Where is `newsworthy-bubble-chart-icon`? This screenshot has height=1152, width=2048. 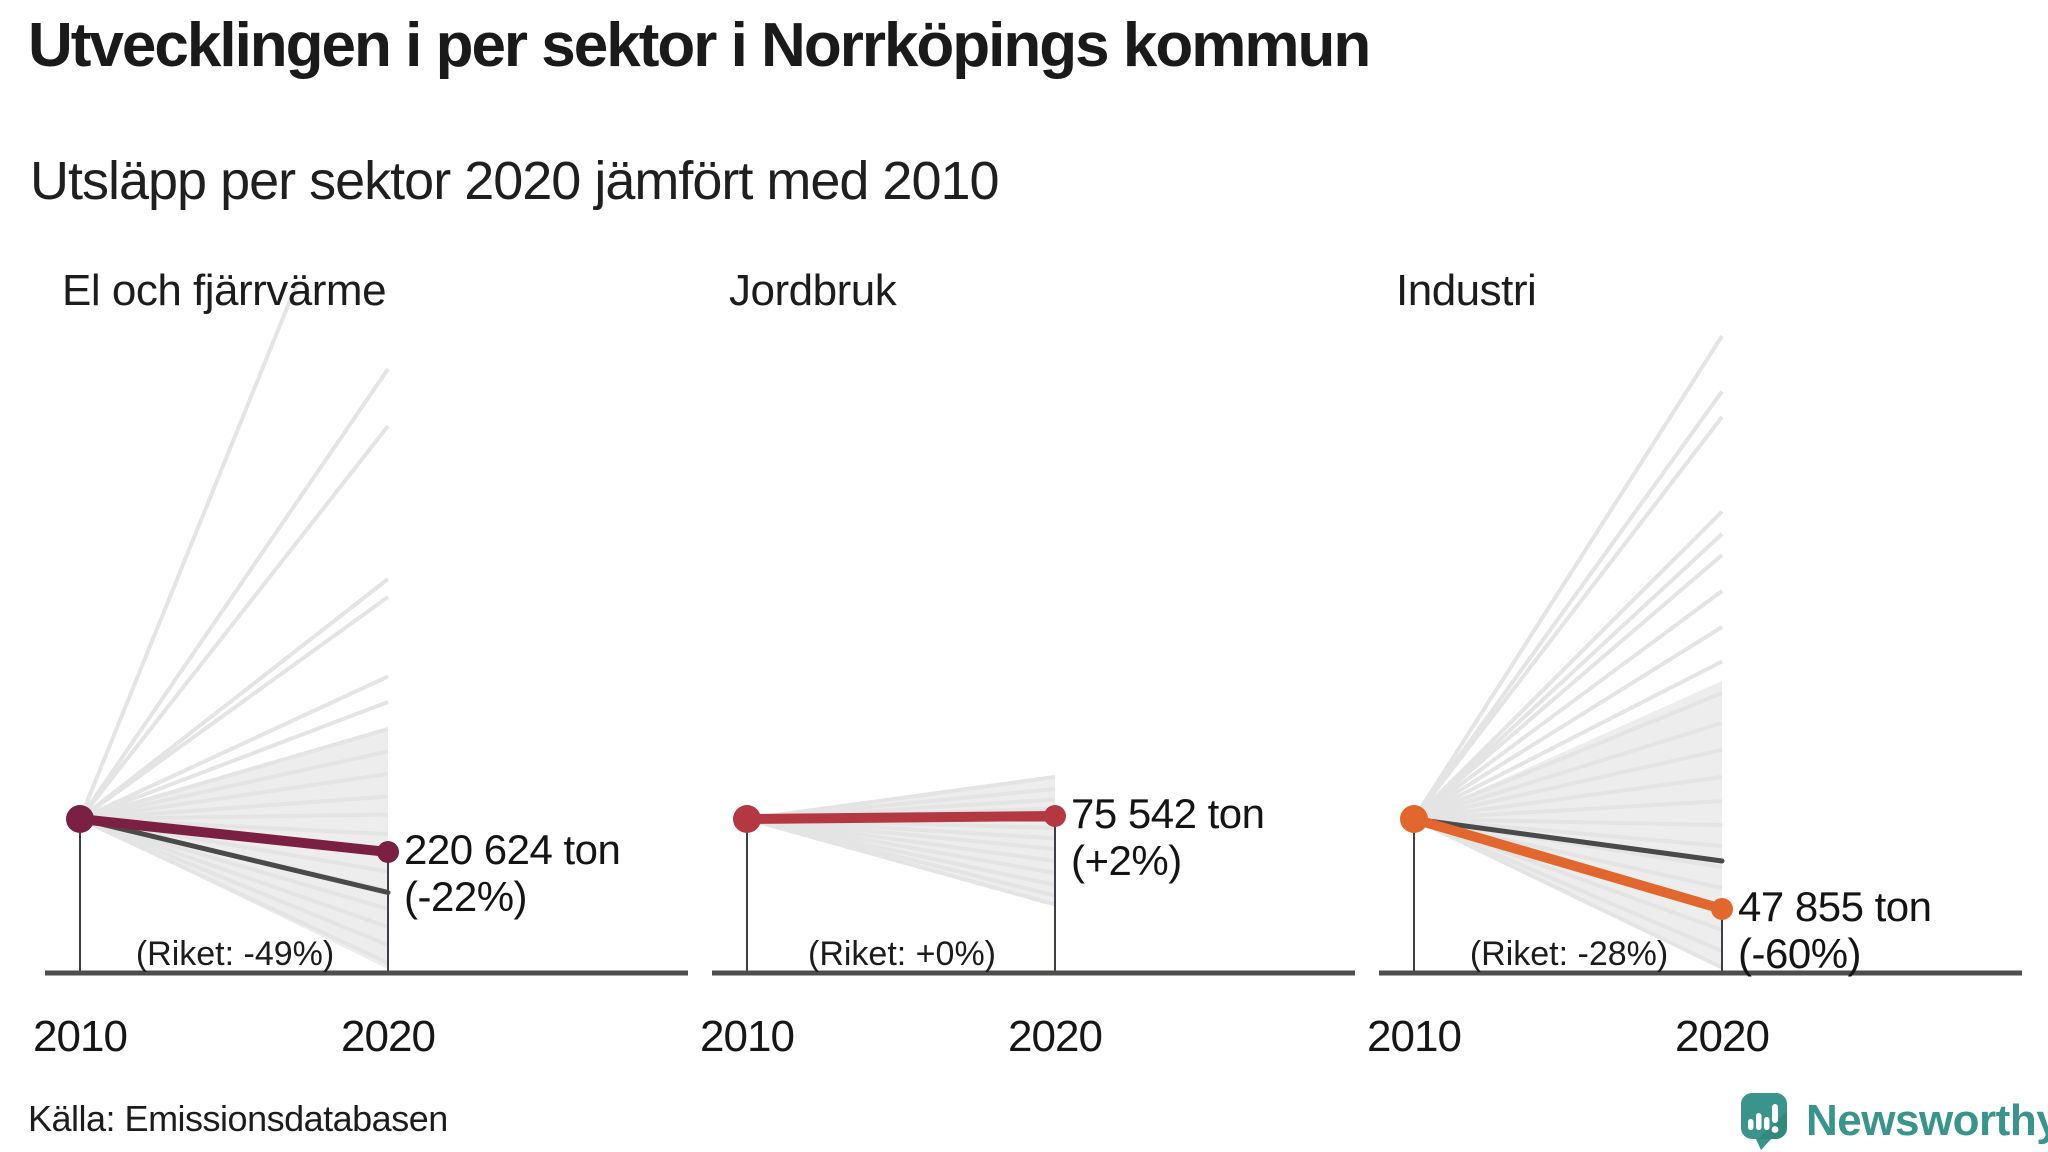 newsworthy-bubble-chart-icon is located at coordinates (1764, 1121).